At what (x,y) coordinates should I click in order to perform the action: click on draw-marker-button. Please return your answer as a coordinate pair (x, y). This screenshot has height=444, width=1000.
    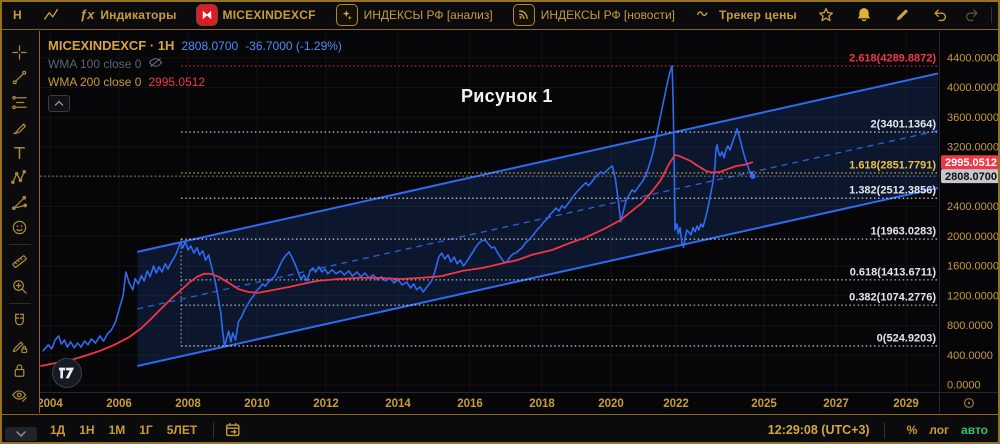
    Looking at the image, I should click on (902, 15).